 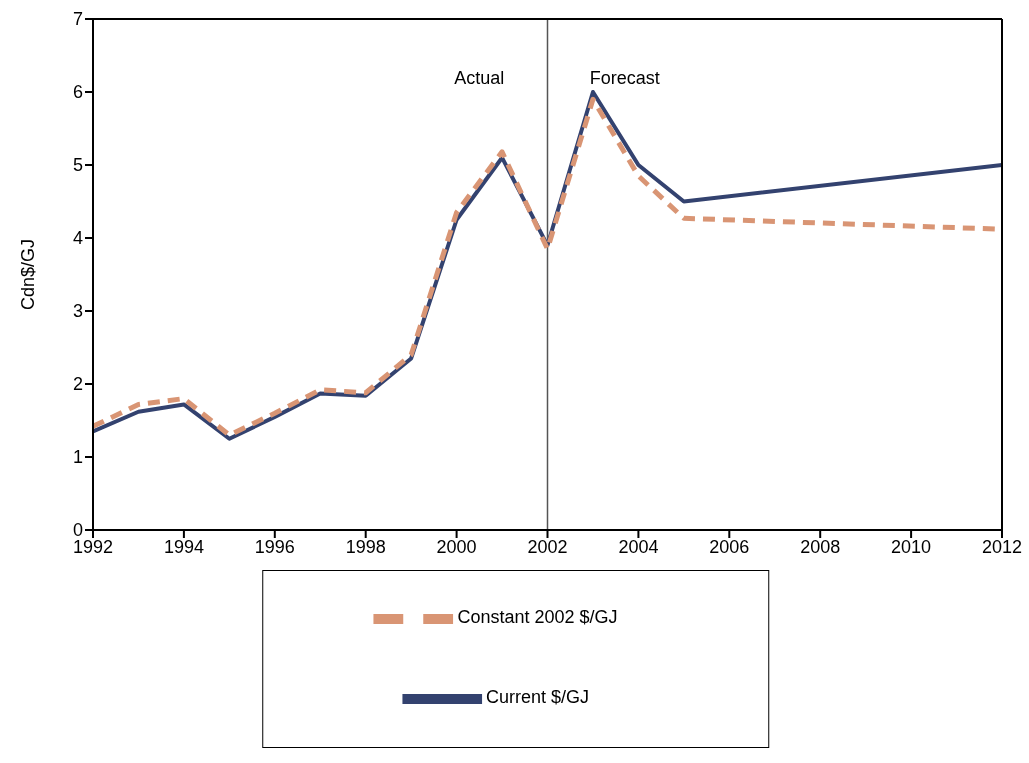 What do you see at coordinates (729, 546) in the screenshot?
I see `x-tick-label: 2006` at bounding box center [729, 546].